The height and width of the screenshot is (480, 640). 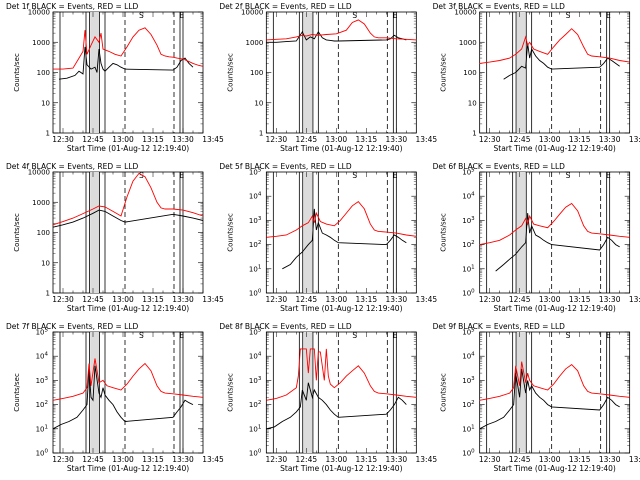 I want to click on panel-title: Det 5f BLACK = Events, RED = LLD, so click(x=285, y=166).